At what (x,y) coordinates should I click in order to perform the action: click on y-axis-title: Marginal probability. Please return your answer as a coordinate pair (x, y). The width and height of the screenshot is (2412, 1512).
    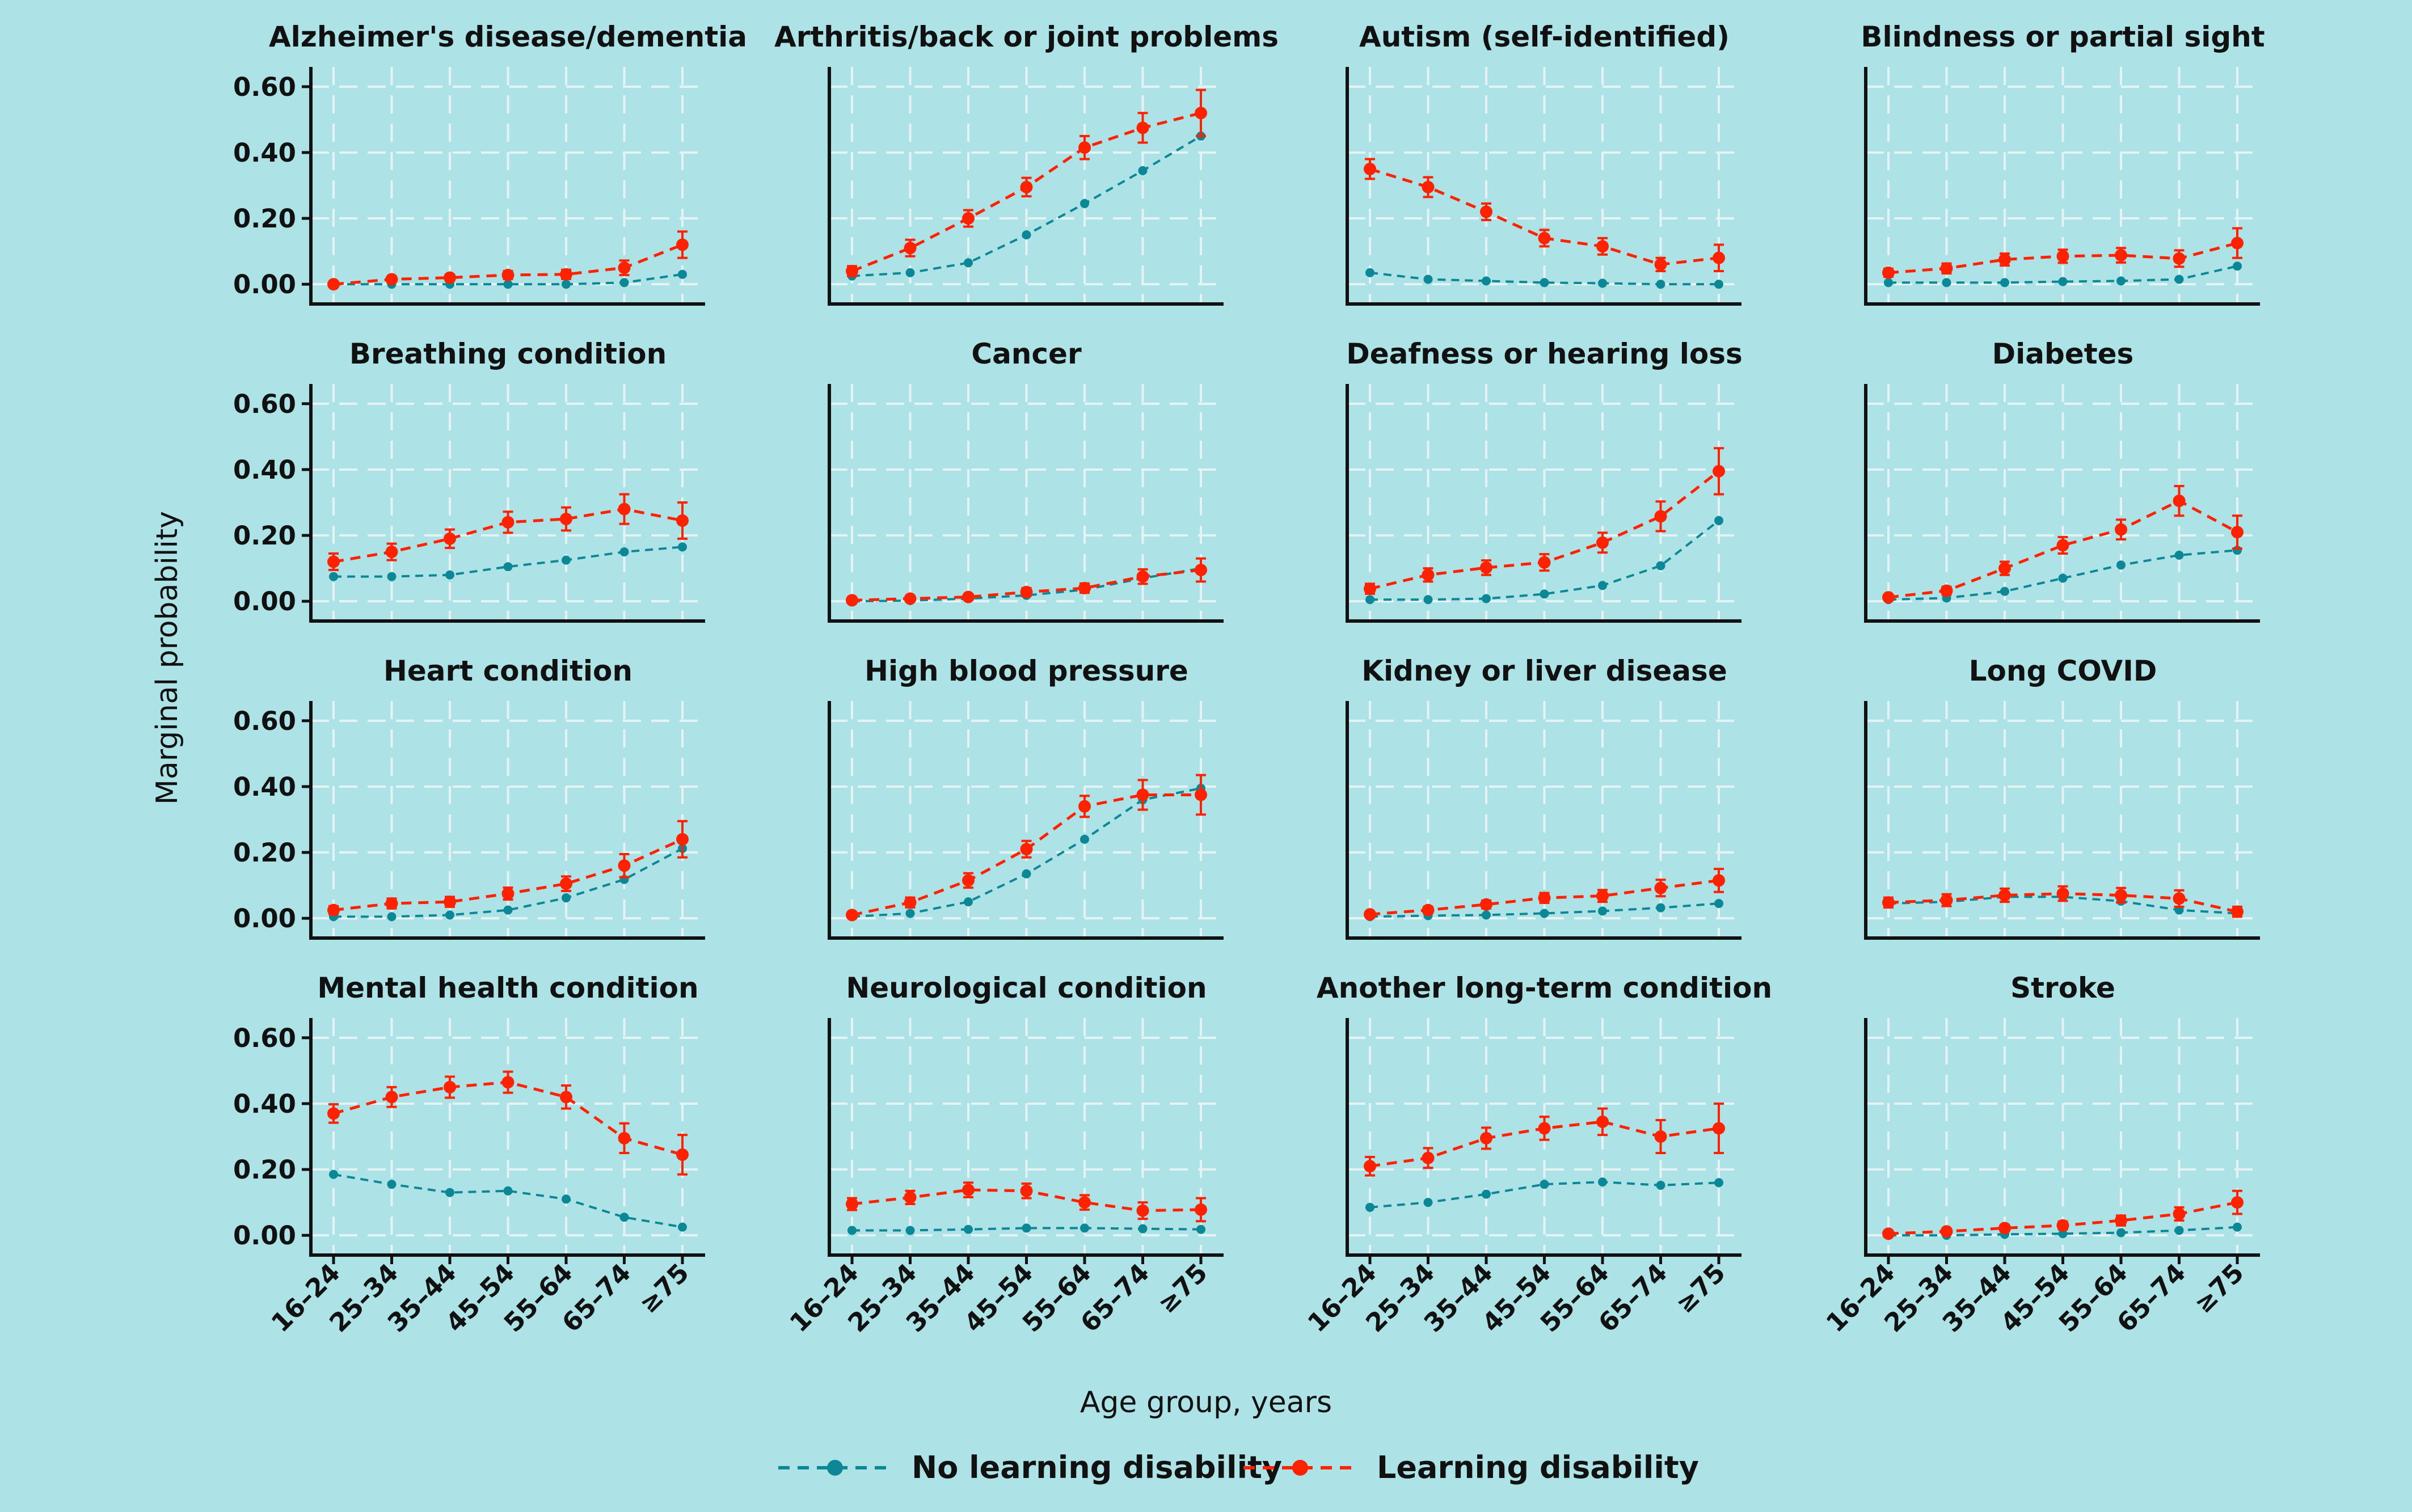
    Looking at the image, I should click on (167, 658).